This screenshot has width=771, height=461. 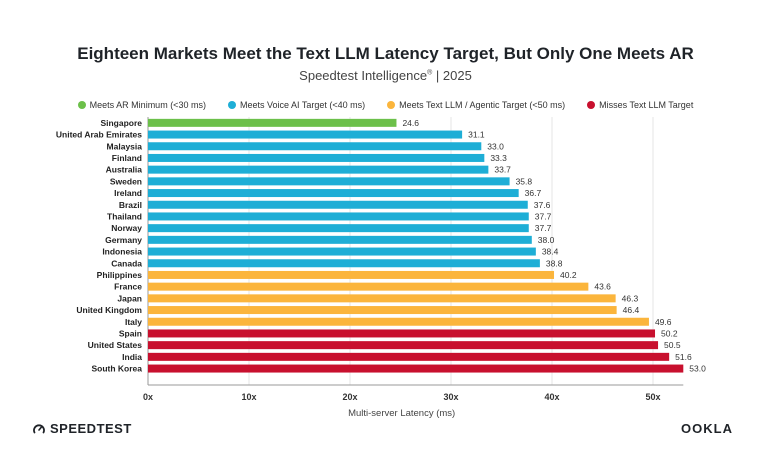 I want to click on value-label: 40.2, so click(x=568, y=275).